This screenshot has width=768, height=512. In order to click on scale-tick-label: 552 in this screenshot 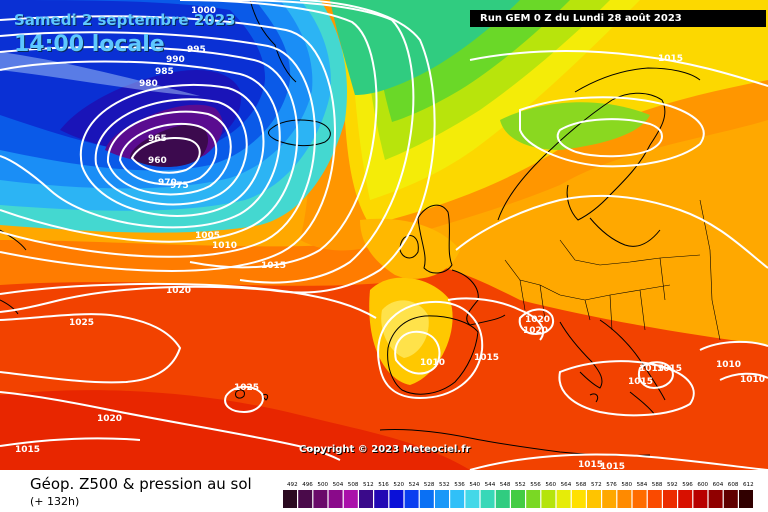, I will do `click(520, 485)`.